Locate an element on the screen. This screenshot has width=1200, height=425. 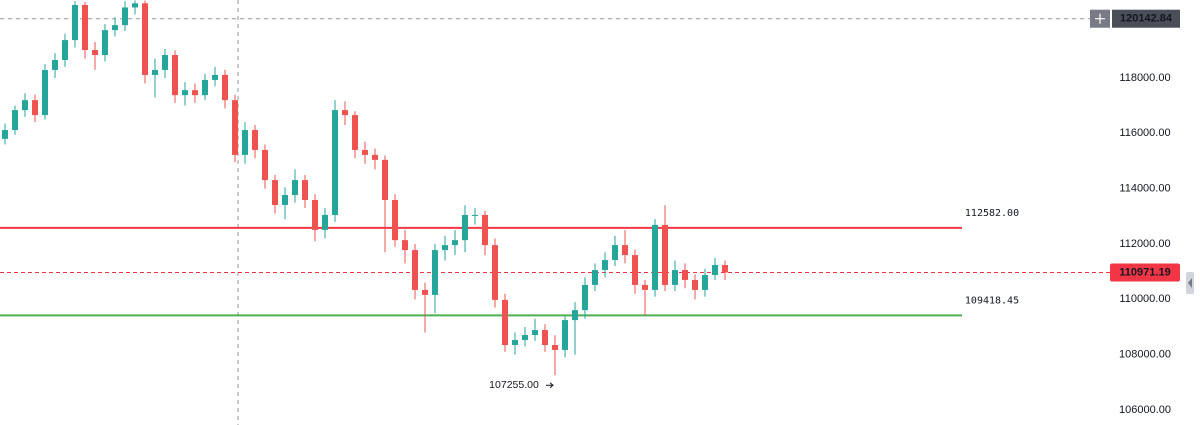
last-price-label: 110971.19 is located at coordinates (1144, 272).